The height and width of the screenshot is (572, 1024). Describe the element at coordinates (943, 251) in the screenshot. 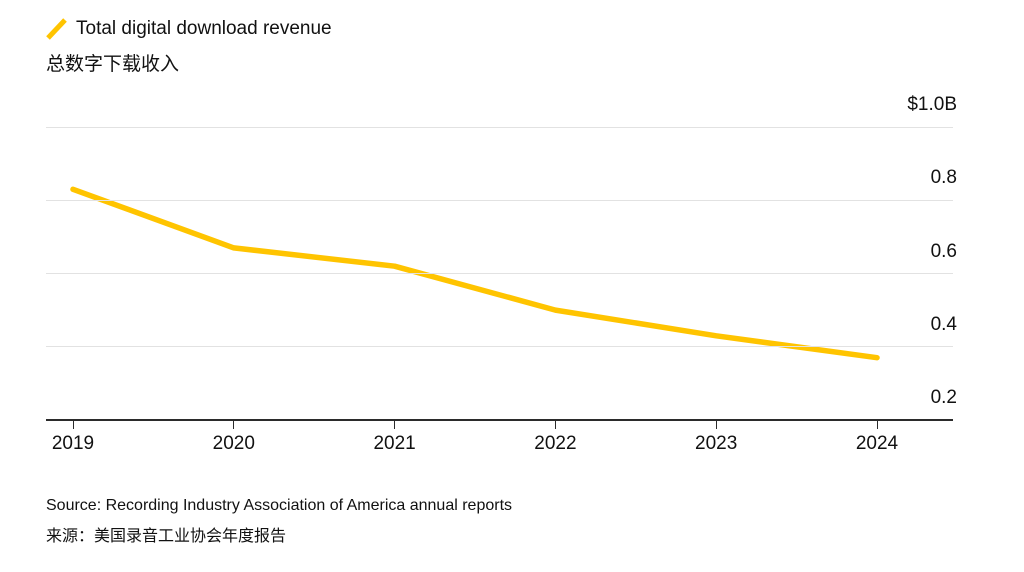

I see `y-axis-tick-label: 0.6` at that location.